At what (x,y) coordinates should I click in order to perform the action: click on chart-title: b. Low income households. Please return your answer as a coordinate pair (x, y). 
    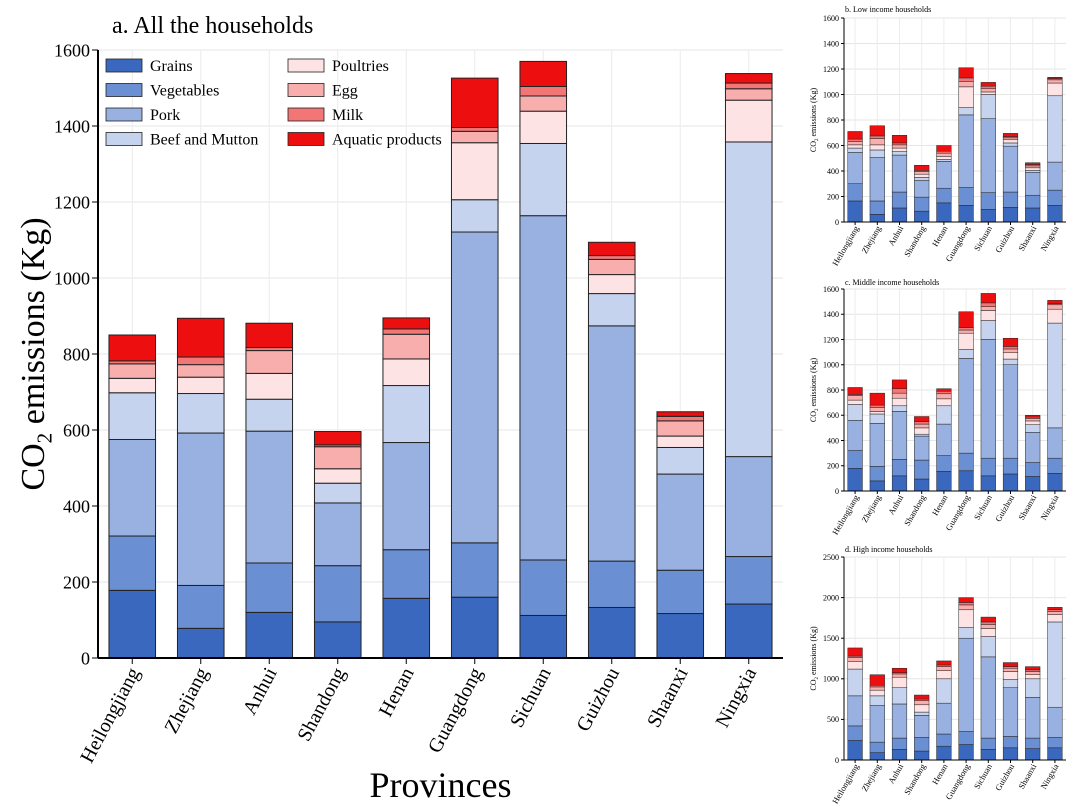
    Looking at the image, I should click on (888, 9).